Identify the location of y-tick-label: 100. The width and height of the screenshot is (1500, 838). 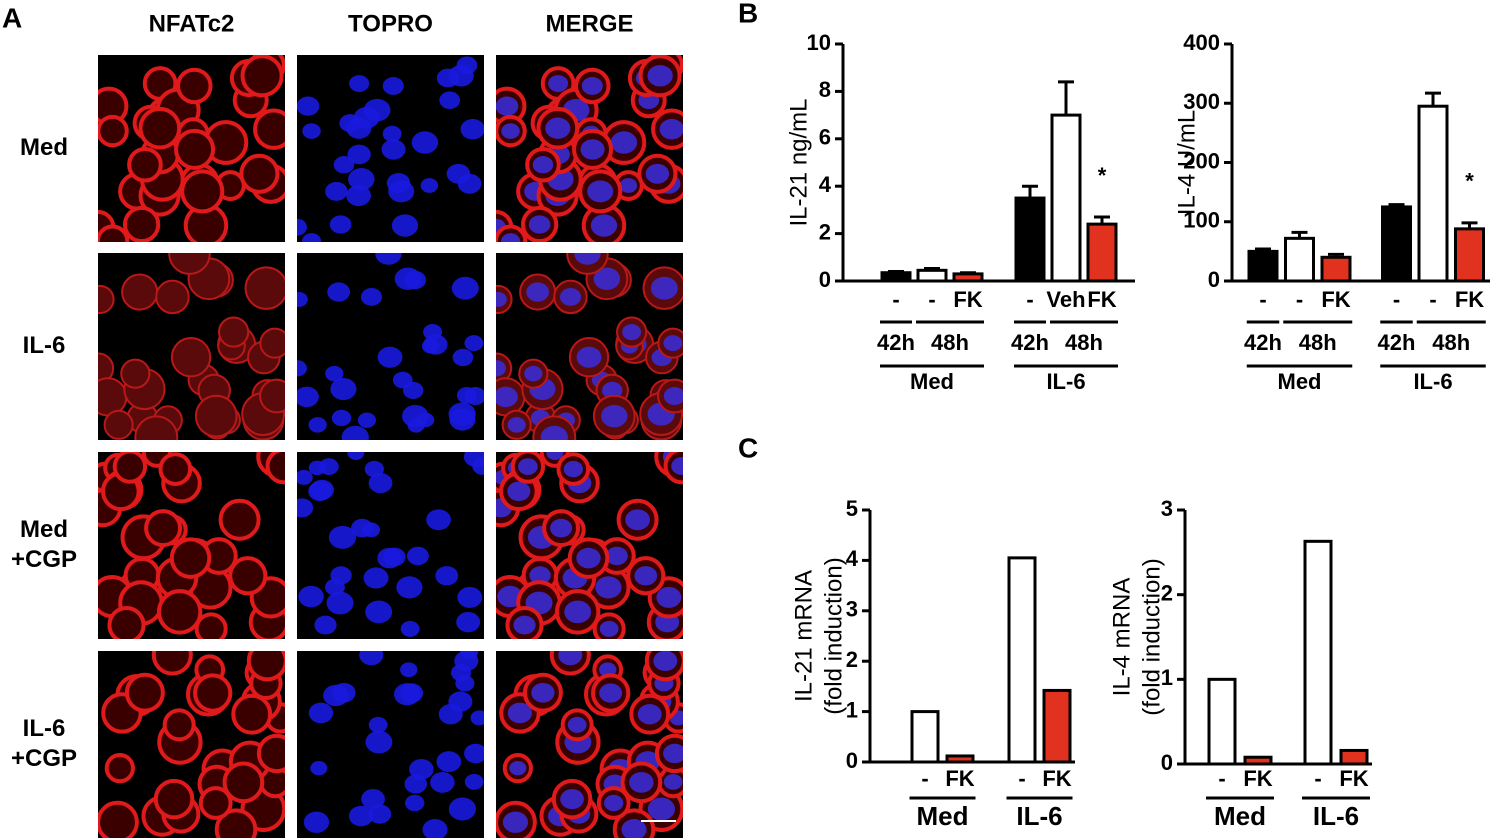
(1201, 220).